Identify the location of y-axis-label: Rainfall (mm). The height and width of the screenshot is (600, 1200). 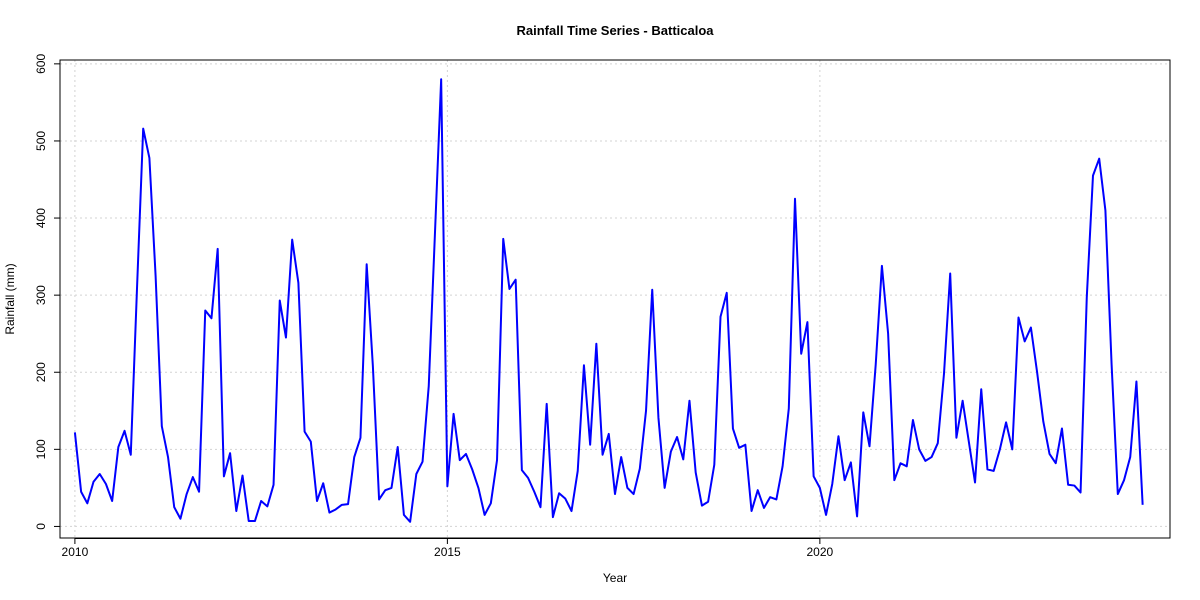
(10, 298).